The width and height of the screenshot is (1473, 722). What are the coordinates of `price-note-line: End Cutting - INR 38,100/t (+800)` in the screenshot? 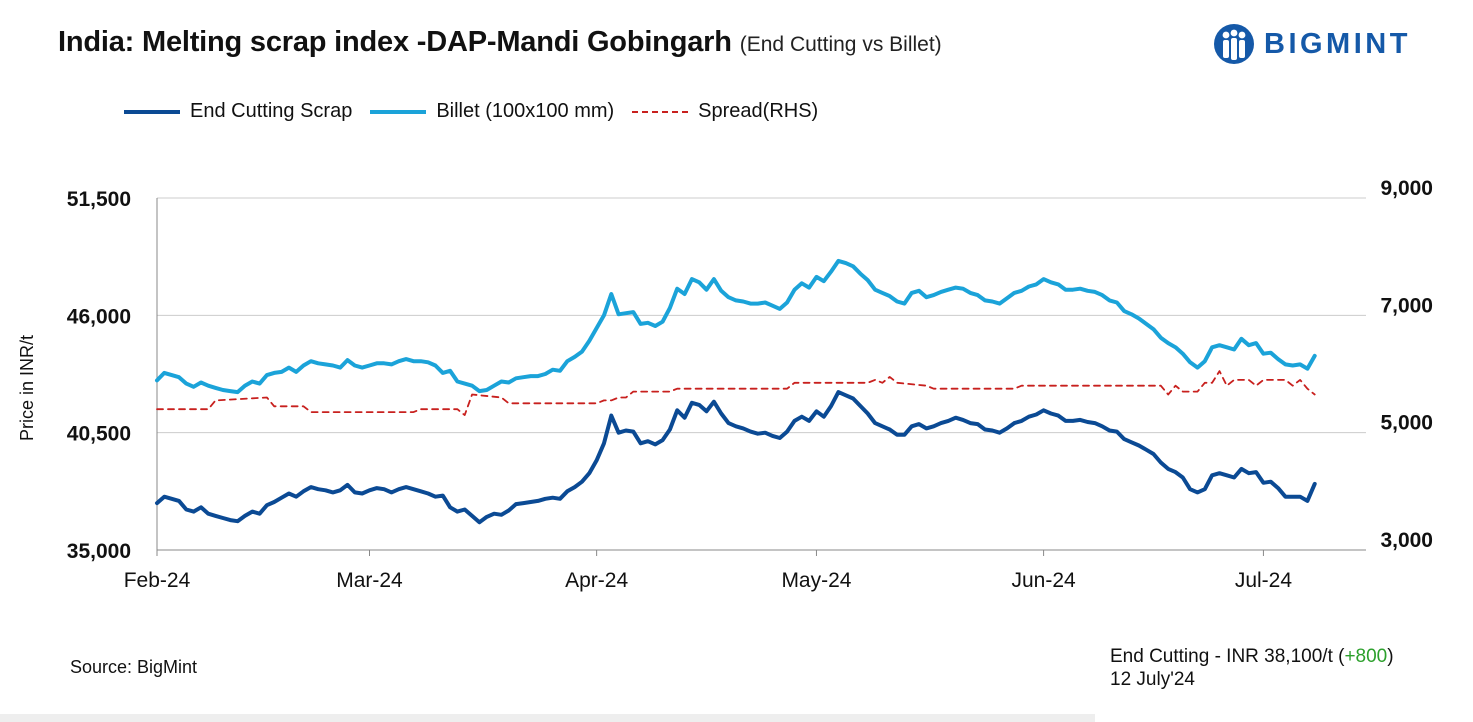 It's located at (1252, 656).